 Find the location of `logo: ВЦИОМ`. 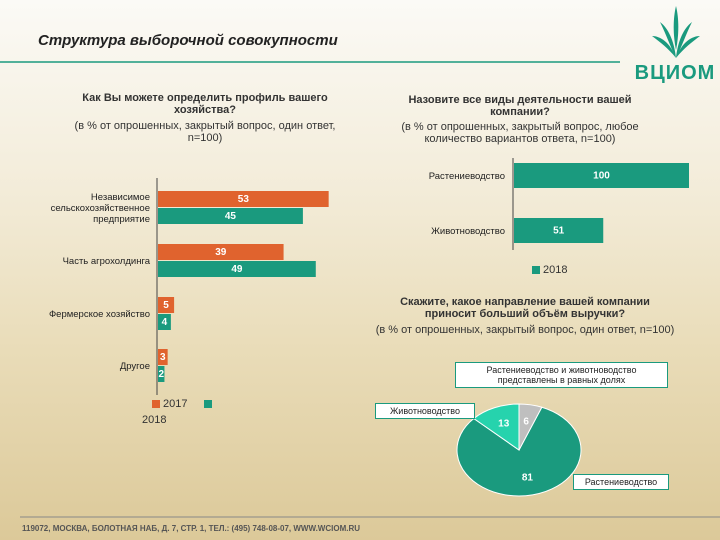

logo: ВЦИОМ is located at coordinates (675, 73).